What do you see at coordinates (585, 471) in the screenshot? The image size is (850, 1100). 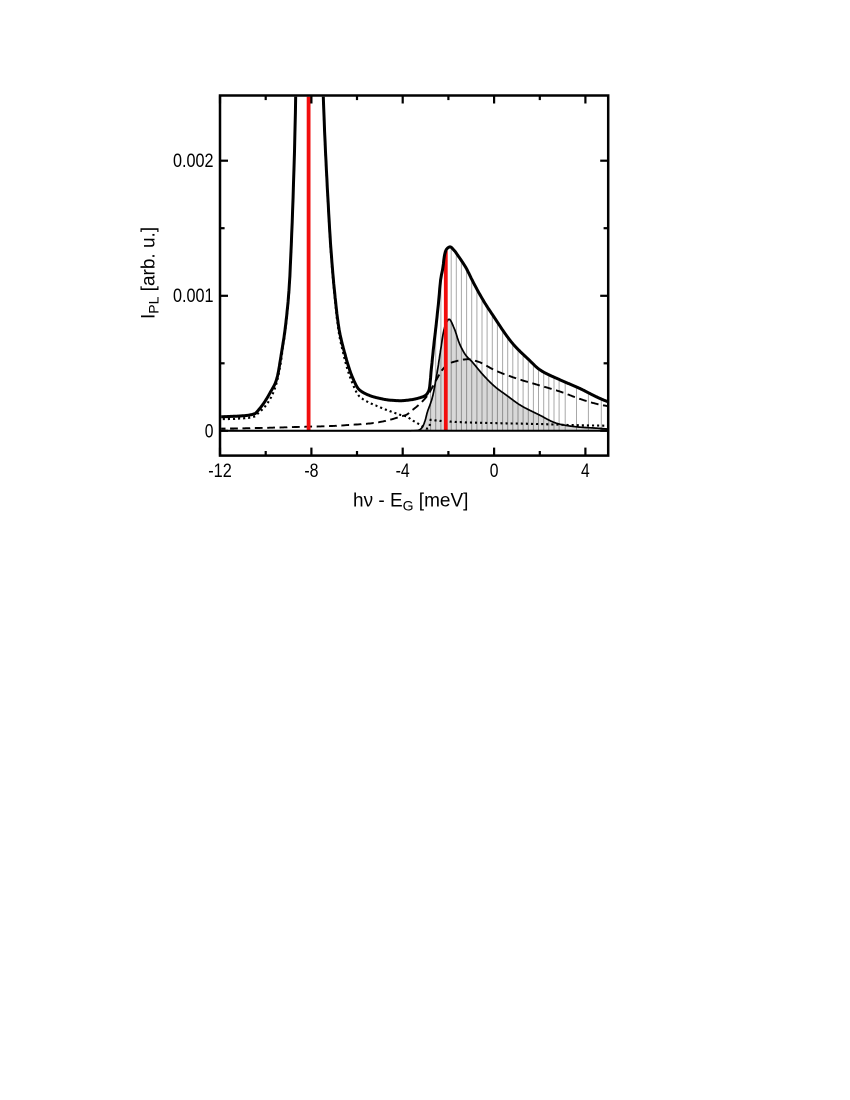 I see `svg-text: 4` at bounding box center [585, 471].